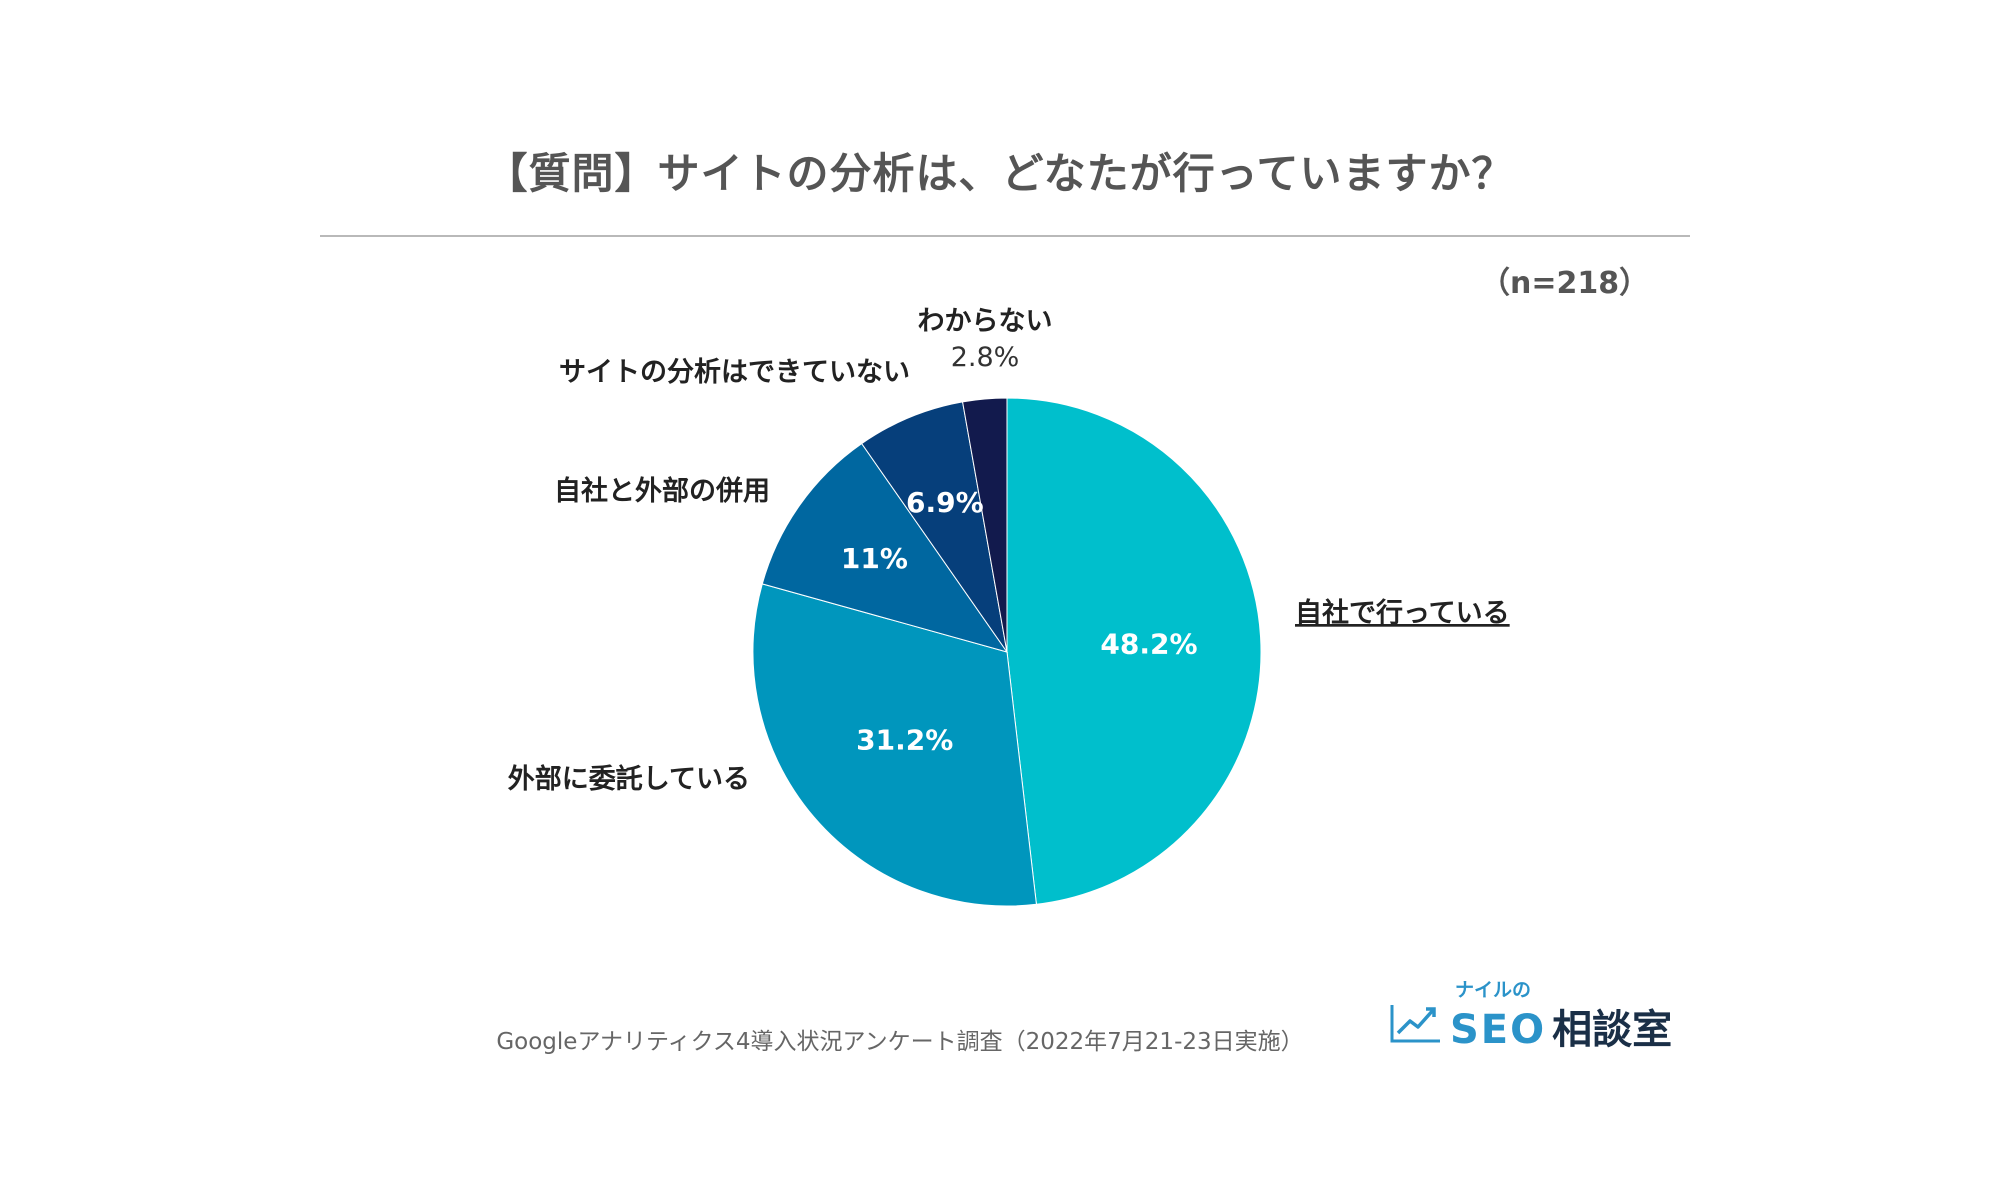  What do you see at coordinates (1493, 990) in the screenshot?
I see `brand-subtitle: ナイルの` at bounding box center [1493, 990].